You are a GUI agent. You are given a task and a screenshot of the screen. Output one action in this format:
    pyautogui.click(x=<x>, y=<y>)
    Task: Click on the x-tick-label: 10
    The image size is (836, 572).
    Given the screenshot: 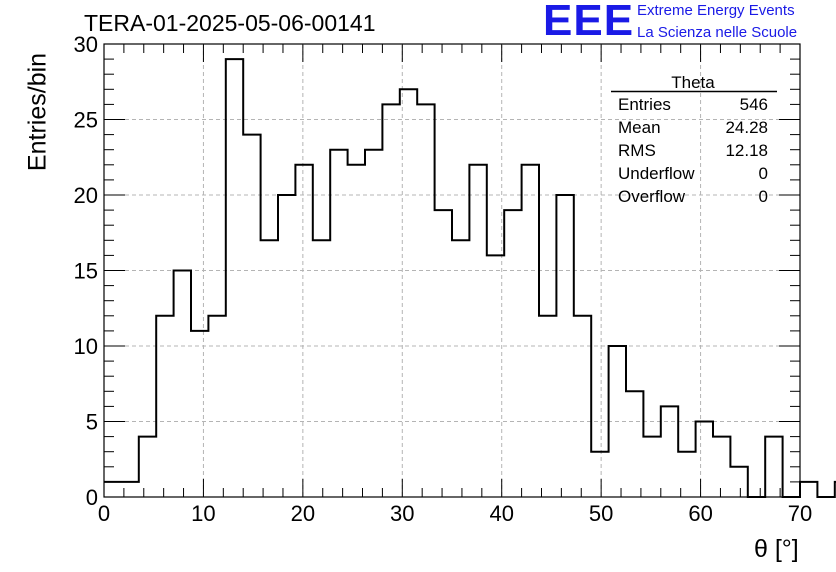 What is the action you would take?
    pyautogui.click(x=203, y=513)
    